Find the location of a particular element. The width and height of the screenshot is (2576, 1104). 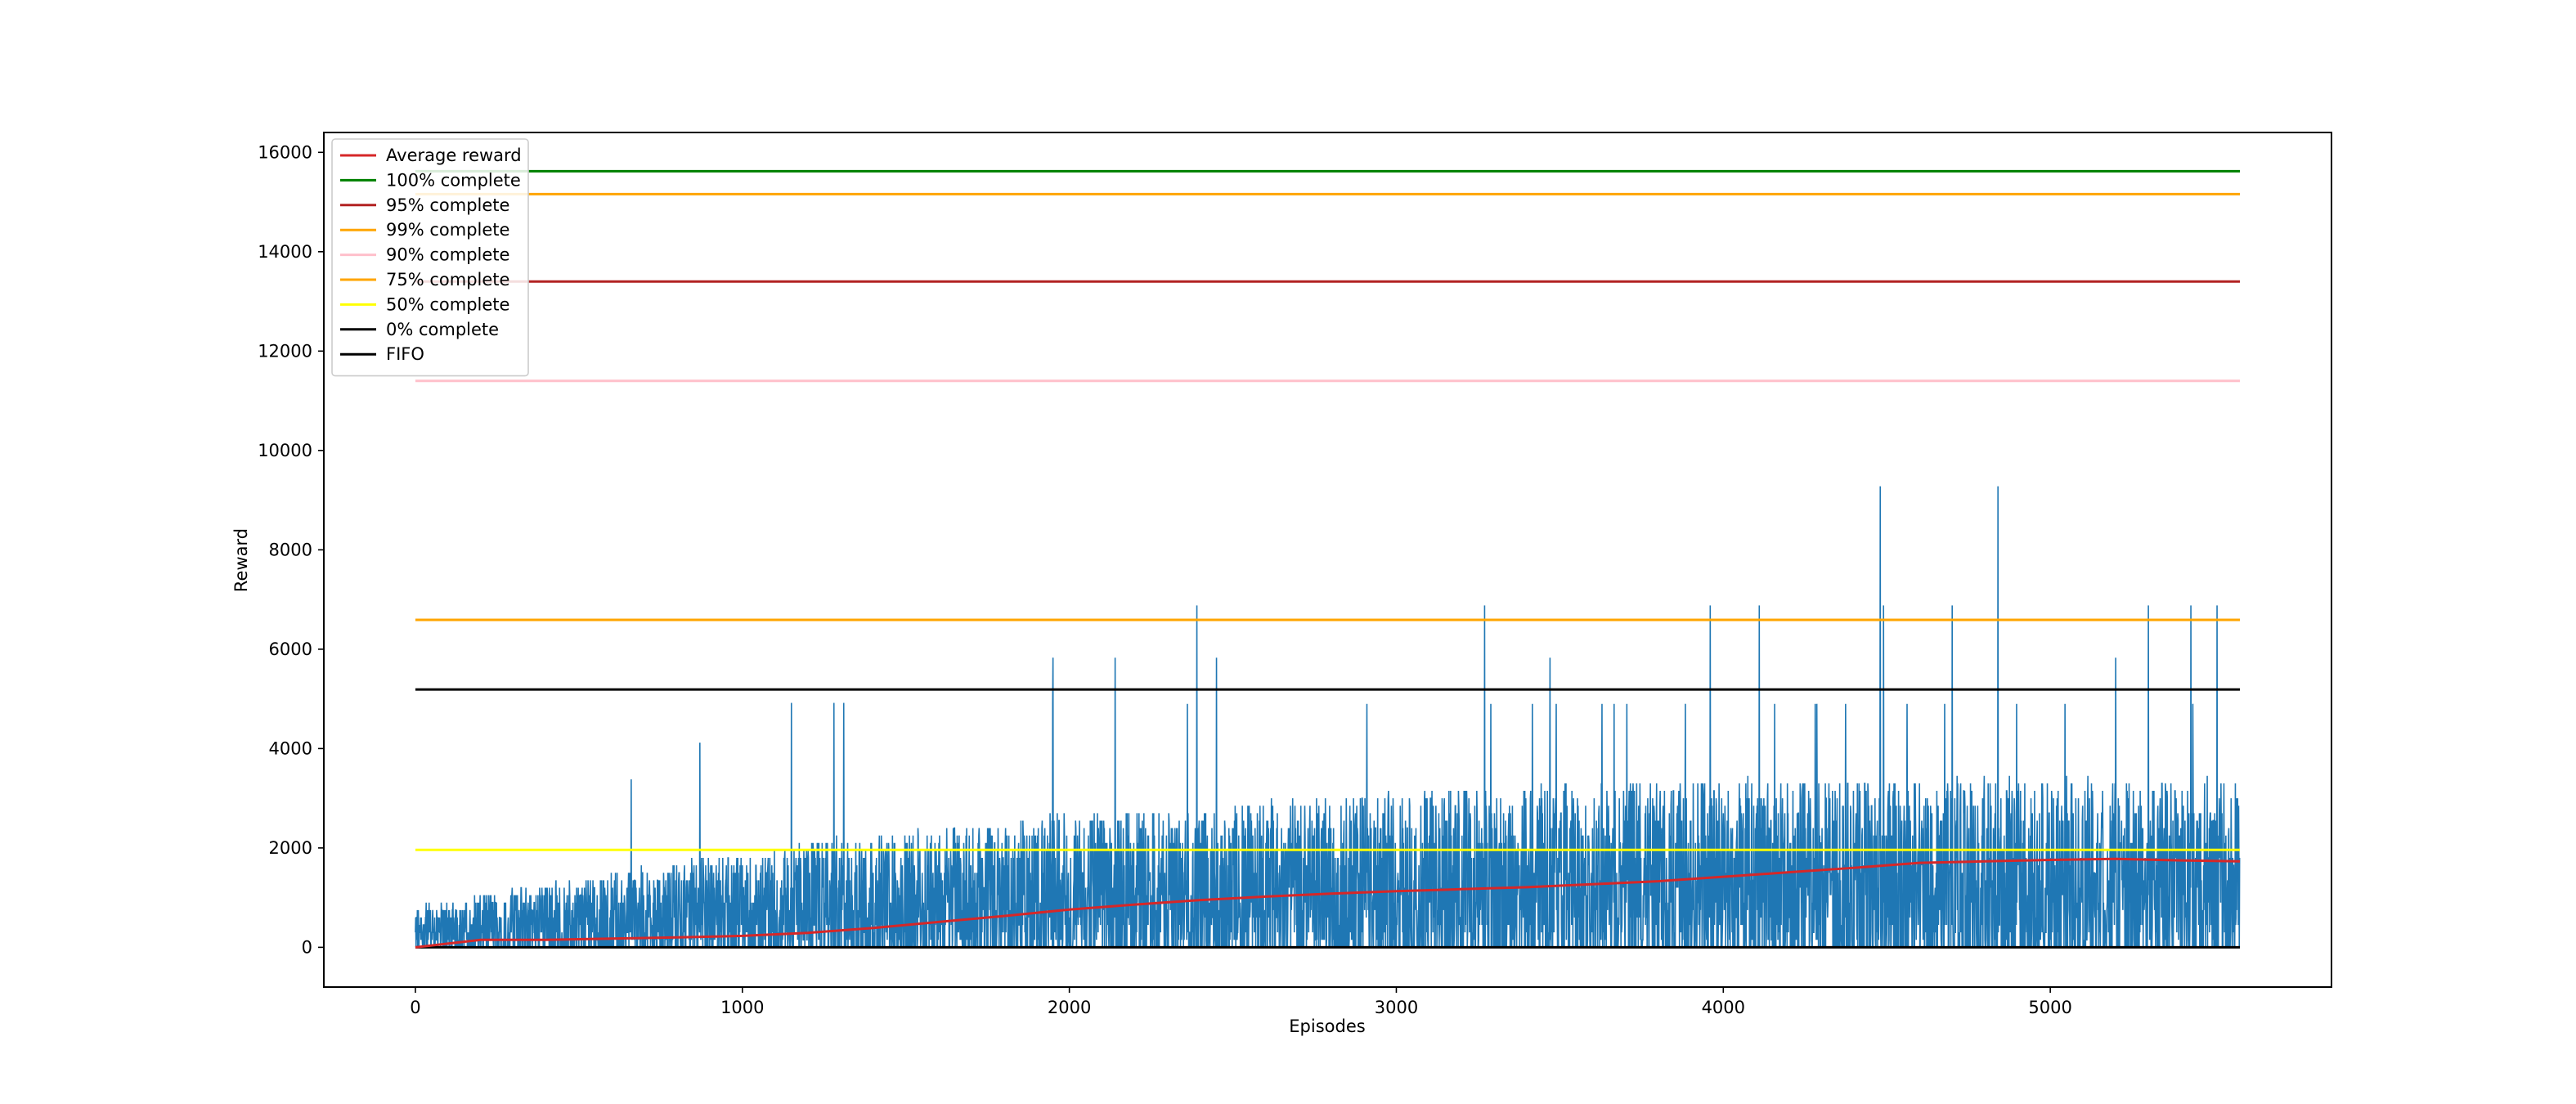

legend-label: FIFO is located at coordinates (405, 354).